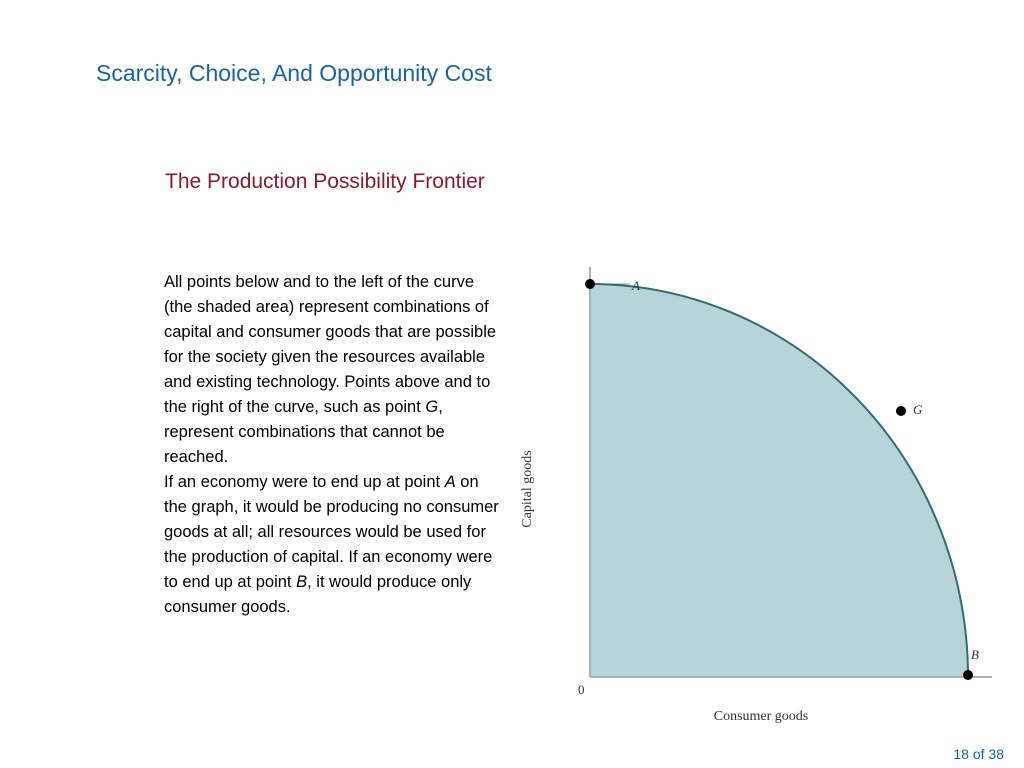  I want to click on paragraph-2-point-a: A, so click(450, 482).